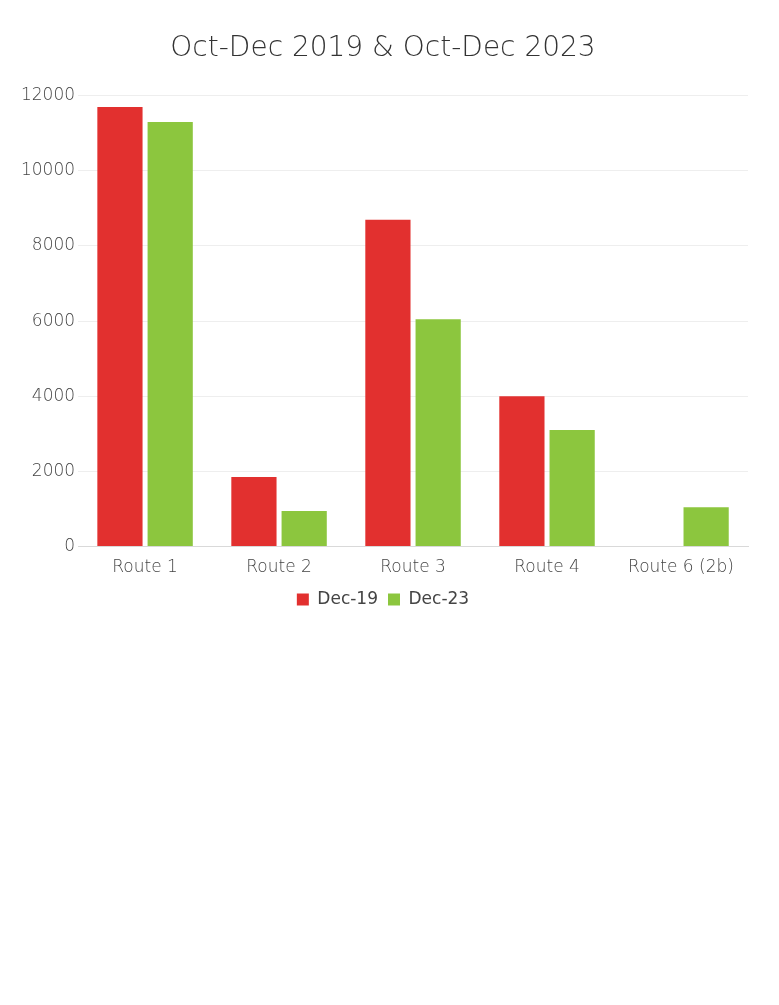 The width and height of the screenshot is (779, 1005). Describe the element at coordinates (279, 566) in the screenshot. I see `x-tick-label: Route 2` at that location.